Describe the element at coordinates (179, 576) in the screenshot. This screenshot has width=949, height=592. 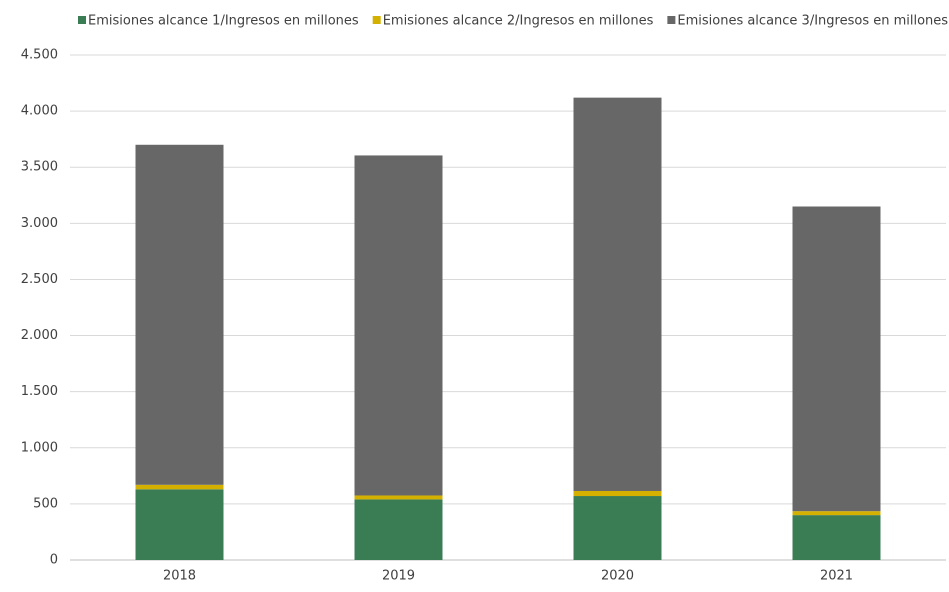
I see `x-tick-label: 2018` at that location.